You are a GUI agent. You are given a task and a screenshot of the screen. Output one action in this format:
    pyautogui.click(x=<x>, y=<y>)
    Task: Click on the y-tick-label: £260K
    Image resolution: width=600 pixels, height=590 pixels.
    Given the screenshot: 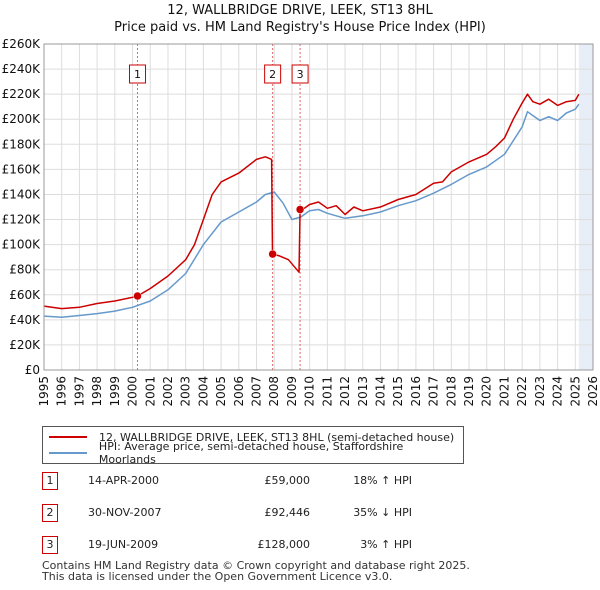 What is the action you would take?
    pyautogui.click(x=22, y=44)
    